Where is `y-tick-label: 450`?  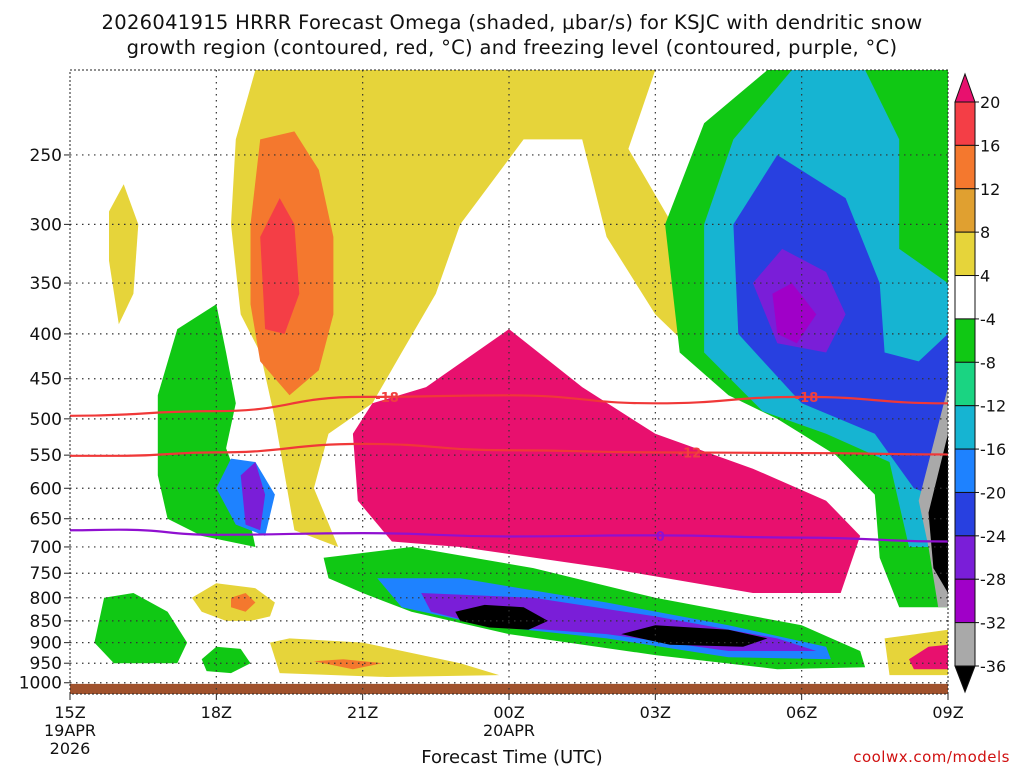
y-tick-label: 450 is located at coordinates (46, 380).